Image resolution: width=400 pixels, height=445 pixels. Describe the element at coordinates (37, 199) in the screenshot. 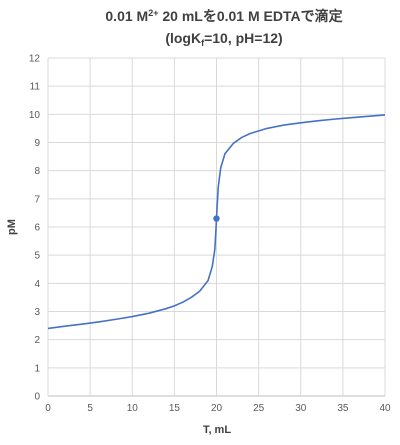

I see `y-tick-label: 7` at that location.